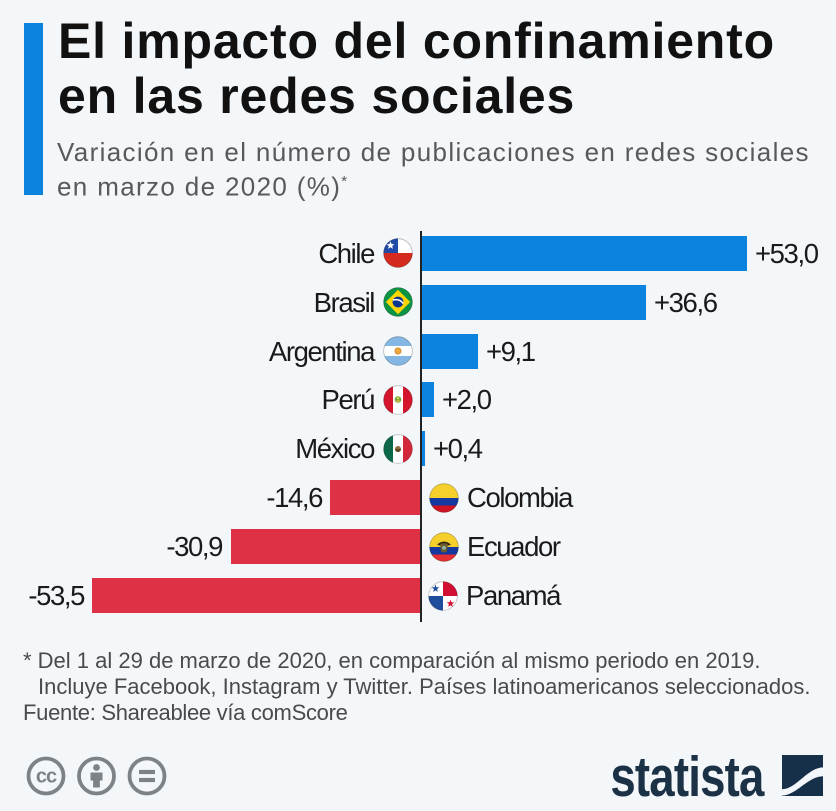 Image resolution: width=836 pixels, height=811 pixels. Describe the element at coordinates (46, 777) in the screenshot. I see `svg-text: cc` at that location.